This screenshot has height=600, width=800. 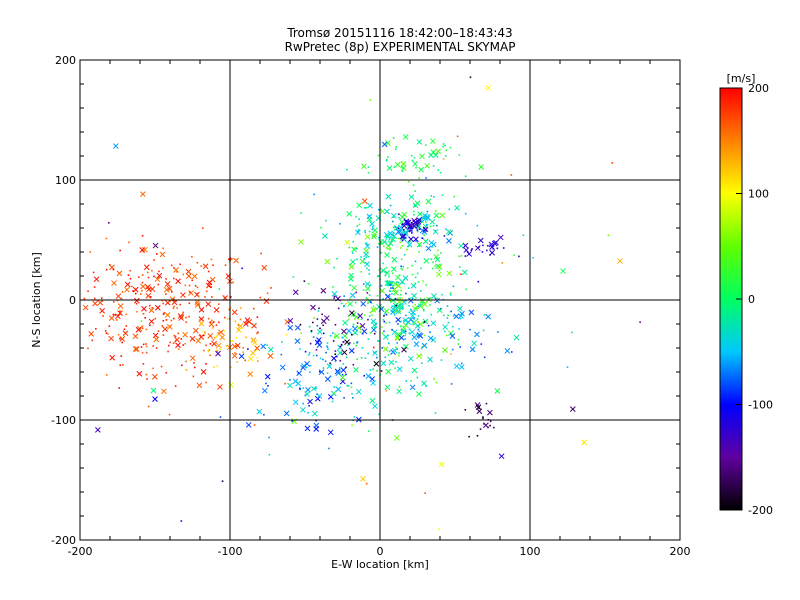 I want to click on colorbar-label: [m/s], so click(x=741, y=78).